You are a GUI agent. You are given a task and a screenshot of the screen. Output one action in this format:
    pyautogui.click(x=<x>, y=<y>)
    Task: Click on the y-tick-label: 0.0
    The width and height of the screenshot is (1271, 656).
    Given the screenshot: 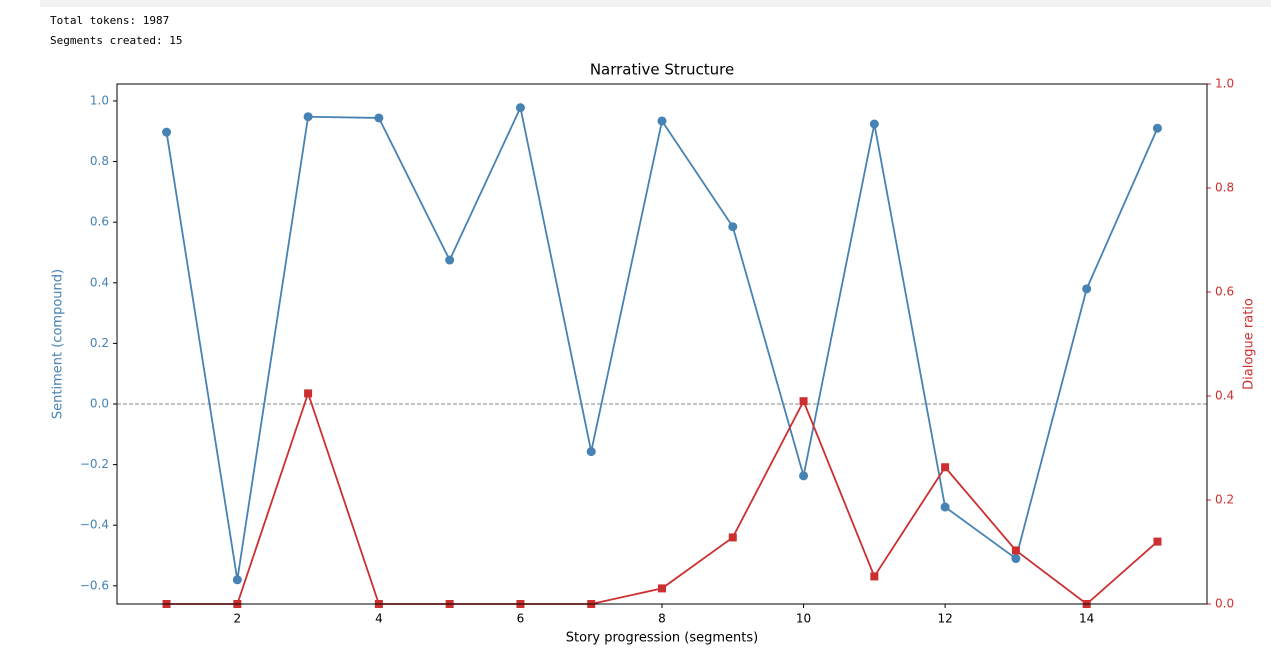 What is the action you would take?
    pyautogui.click(x=99, y=404)
    